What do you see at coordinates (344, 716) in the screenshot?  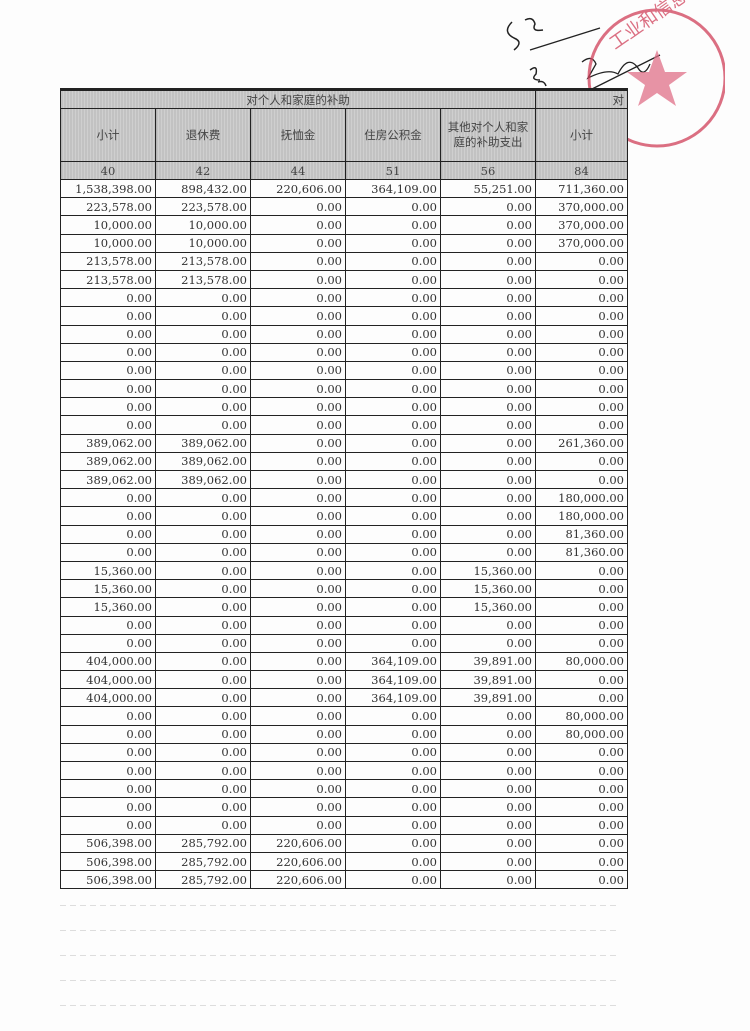 I see `table-row: 0.00 0.00 0.00 0.00 0.00 80,000.00` at bounding box center [344, 716].